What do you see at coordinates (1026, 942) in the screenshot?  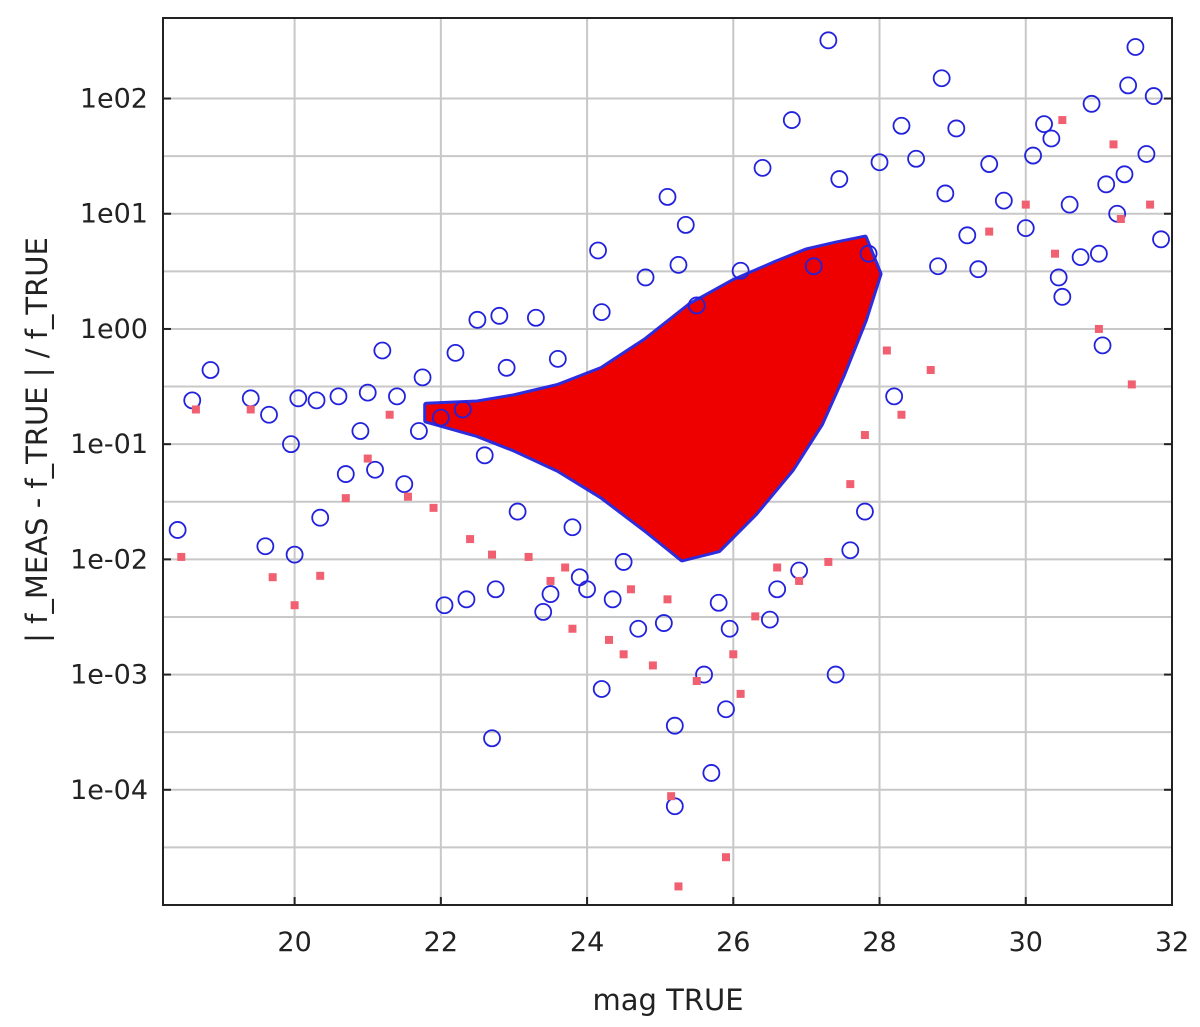 I see `x-tick-label: 30` at bounding box center [1026, 942].